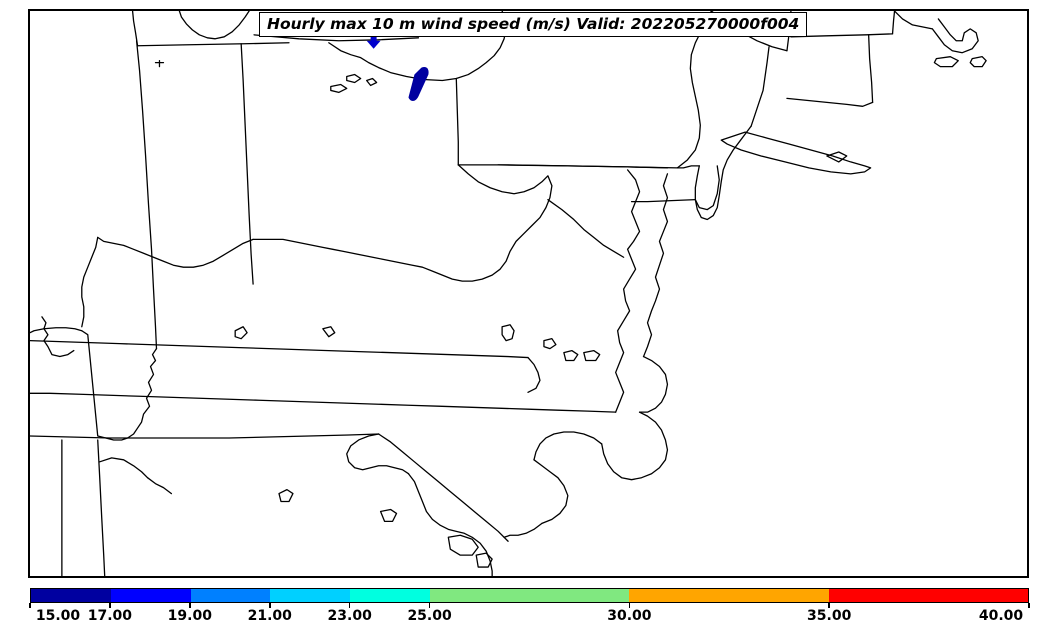 Image resolution: width=1057 pixels, height=633 pixels. What do you see at coordinates (429, 605) in the screenshot?
I see `colorbar-tickmark-25.00` at bounding box center [429, 605].